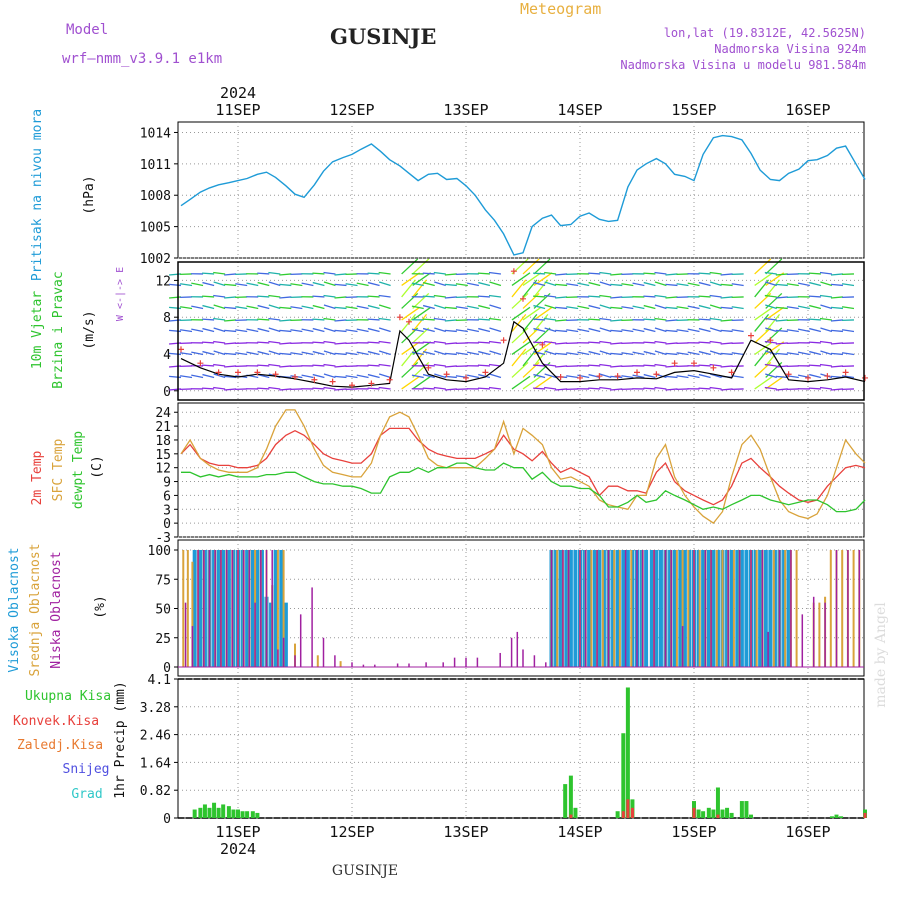  What do you see at coordinates (743, 65) in the screenshot?
I see `model-elevation-label: Nadmorska Visina u modelu 981.584m` at bounding box center [743, 65].